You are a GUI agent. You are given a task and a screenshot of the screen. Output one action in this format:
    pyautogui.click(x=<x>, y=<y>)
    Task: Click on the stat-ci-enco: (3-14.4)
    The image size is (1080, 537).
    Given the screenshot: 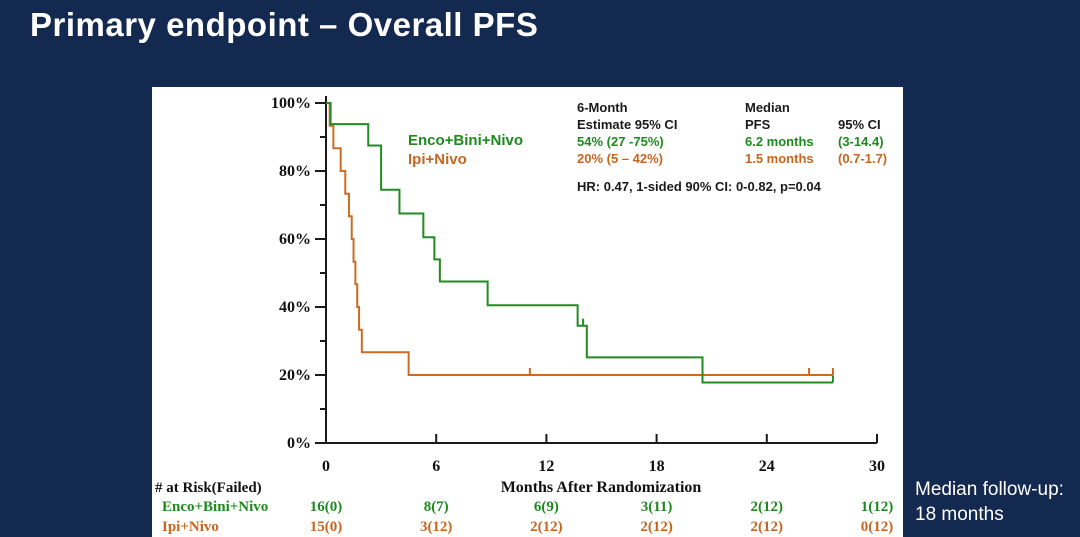 What is the action you would take?
    pyautogui.click(x=861, y=141)
    